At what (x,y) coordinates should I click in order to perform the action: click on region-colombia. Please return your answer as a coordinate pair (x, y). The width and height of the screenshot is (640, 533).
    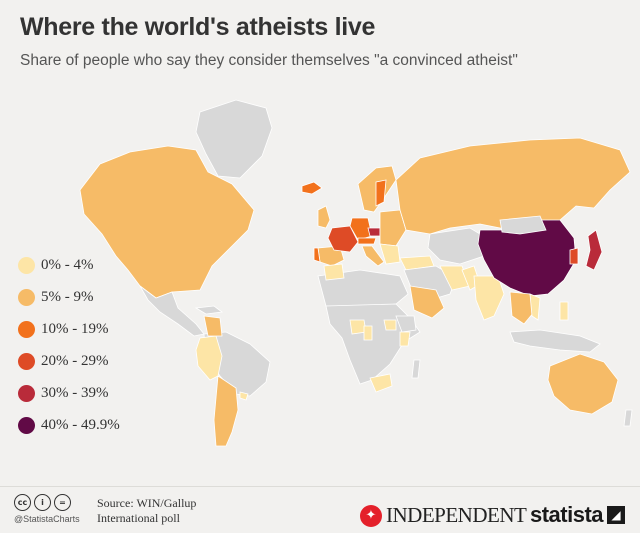
    Looking at the image, I should click on (213, 326).